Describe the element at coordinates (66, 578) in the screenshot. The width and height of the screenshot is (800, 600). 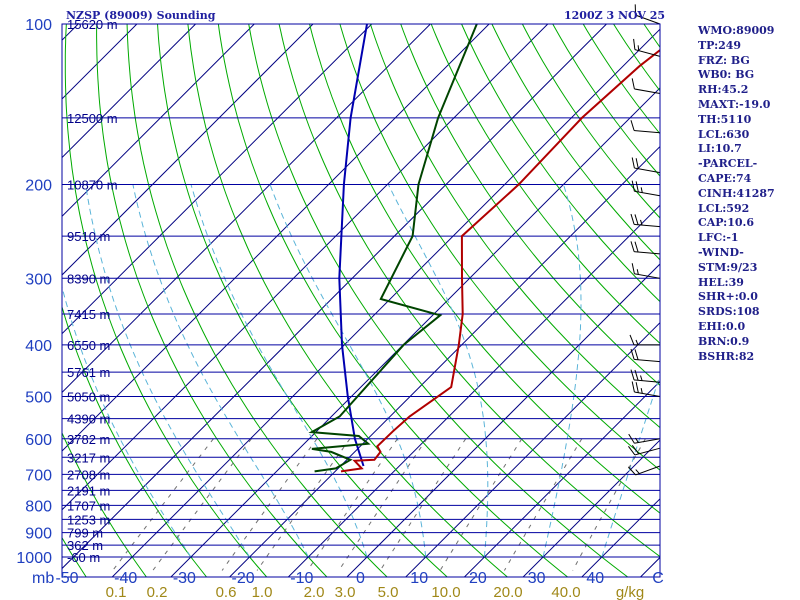
I see `temperature-tick-label: -50` at that location.